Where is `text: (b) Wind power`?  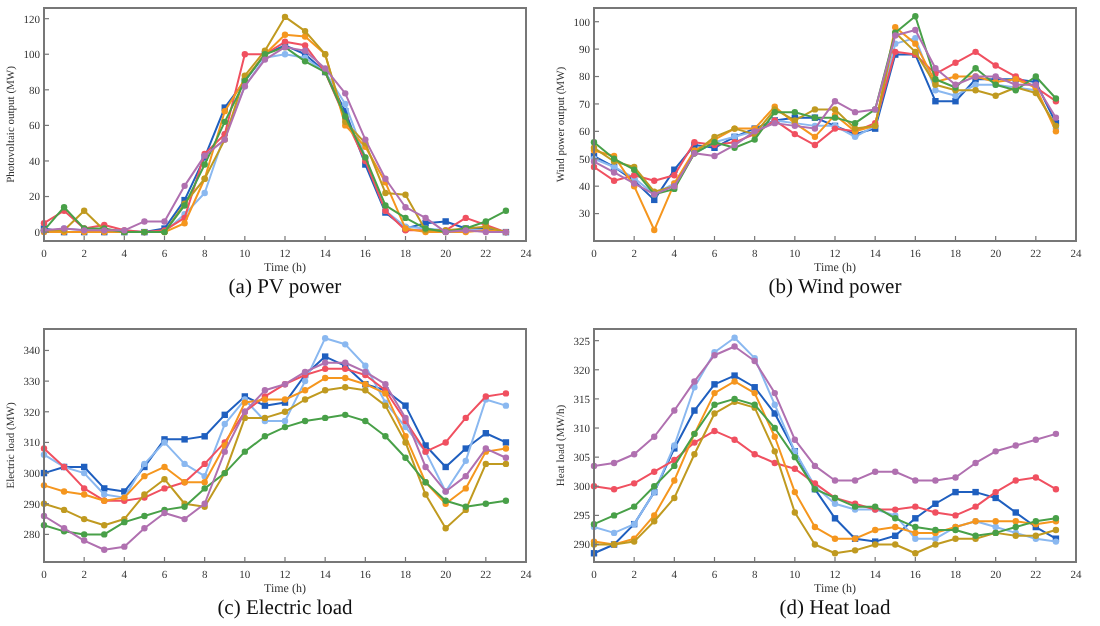
text: (b) Wind power is located at coordinates (835, 288).